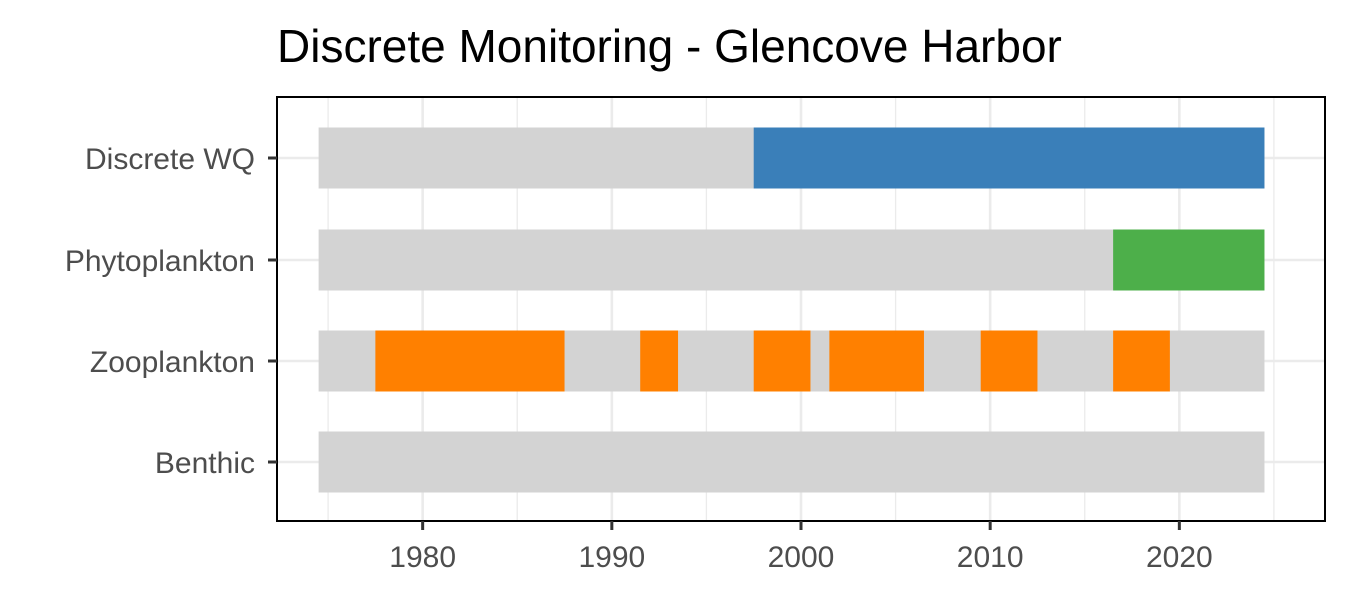  I want to click on y-tick-label: Discrete WQ, so click(170, 159).